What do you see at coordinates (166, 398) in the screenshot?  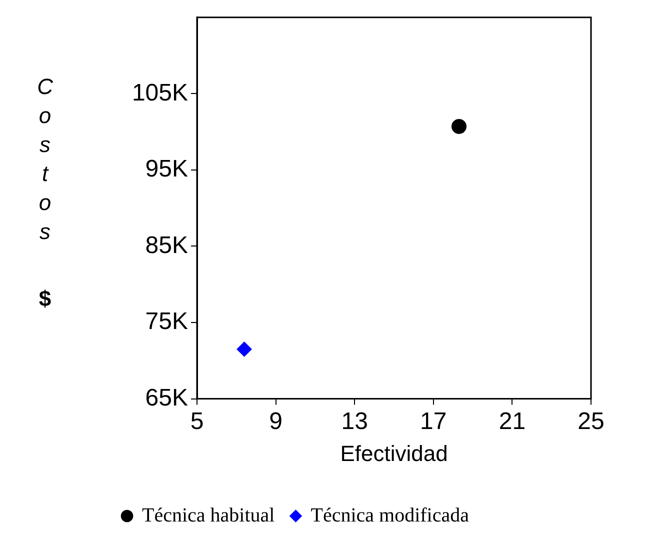 I see `y-tick-label: 65K` at bounding box center [166, 398].